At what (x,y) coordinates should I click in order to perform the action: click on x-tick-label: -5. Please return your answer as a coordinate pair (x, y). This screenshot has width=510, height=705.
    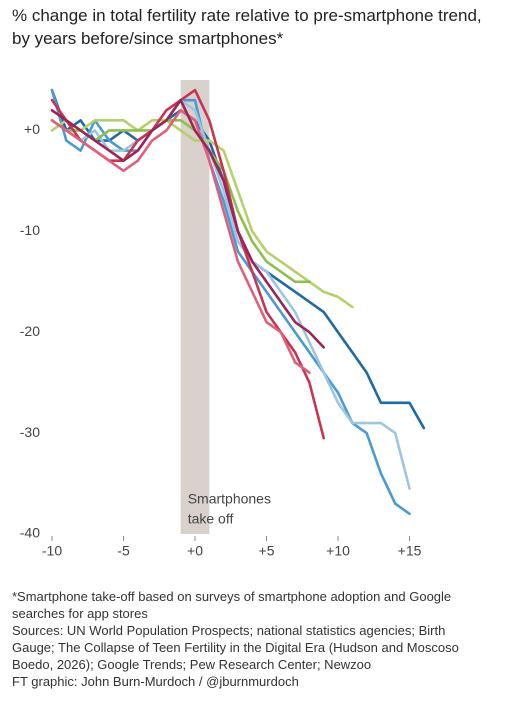
    Looking at the image, I should click on (123, 551).